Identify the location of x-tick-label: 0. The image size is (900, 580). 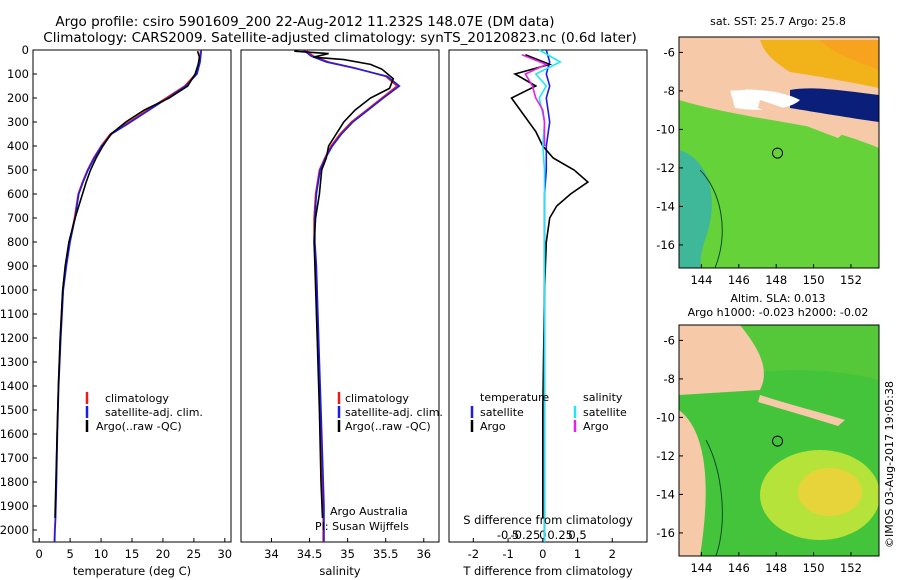
(542, 554).